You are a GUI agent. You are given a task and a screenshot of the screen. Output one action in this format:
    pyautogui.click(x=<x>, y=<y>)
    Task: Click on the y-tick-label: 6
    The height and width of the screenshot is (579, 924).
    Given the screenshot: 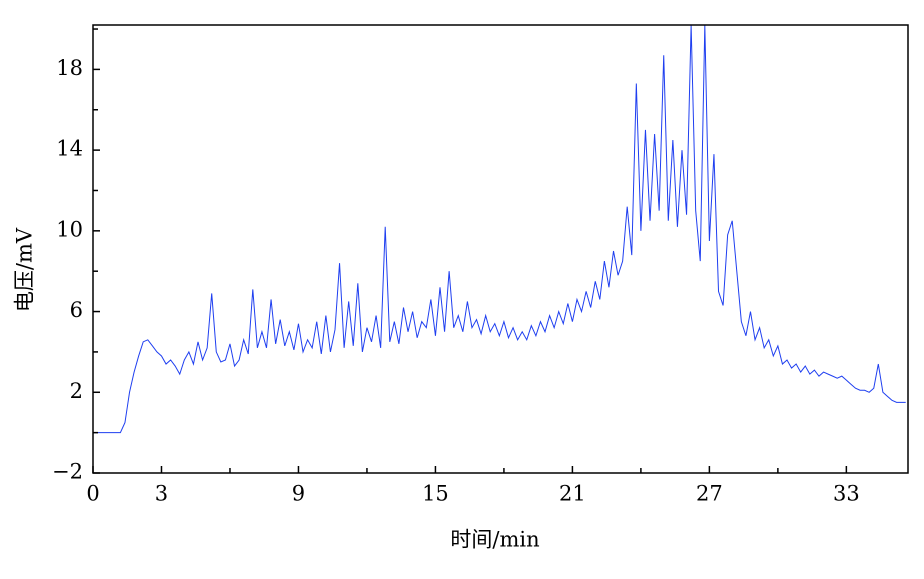 What is the action you would take?
    pyautogui.click(x=76, y=310)
    